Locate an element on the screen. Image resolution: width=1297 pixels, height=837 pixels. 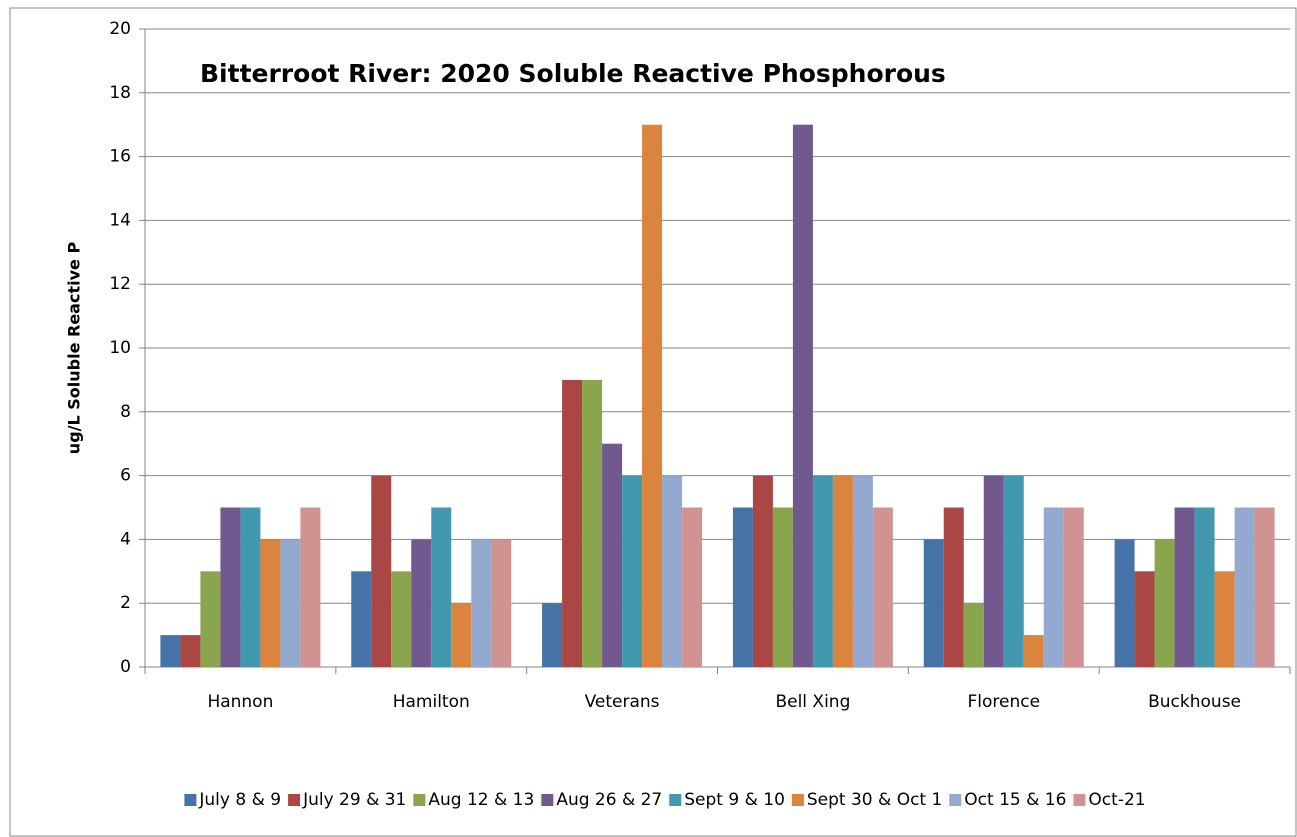
y-tick-label: 14 is located at coordinates (120, 220).